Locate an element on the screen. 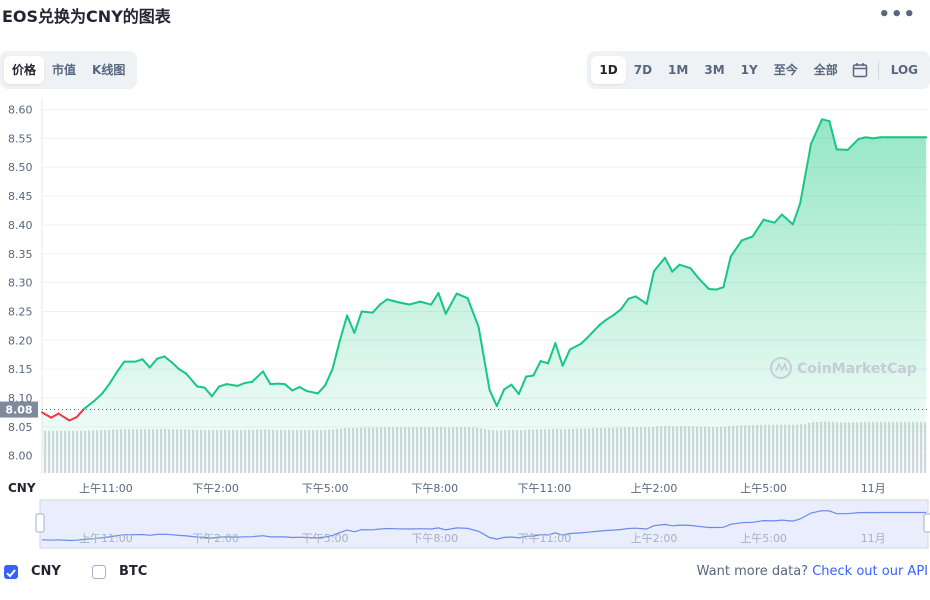 This screenshot has width=930, height=600. current-price-badge is located at coordinates (19, 409).